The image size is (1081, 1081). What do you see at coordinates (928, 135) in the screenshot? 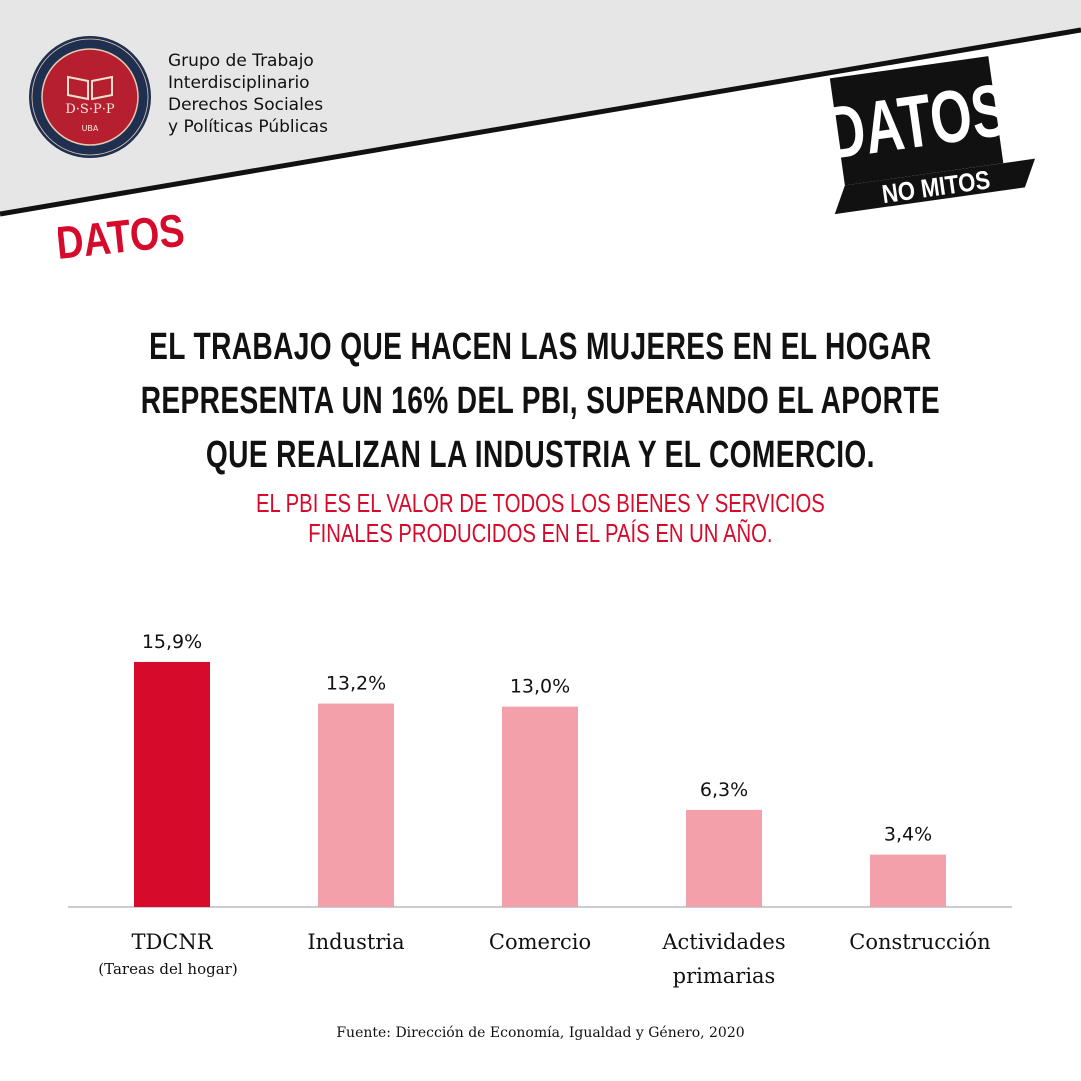
I see `brand-badge: DATOS NO MITOS` at bounding box center [928, 135].